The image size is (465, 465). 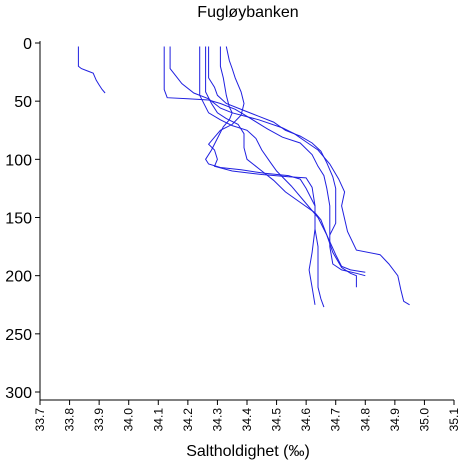 What do you see at coordinates (217, 420) in the screenshot?
I see `x-tick-label: 34.3` at bounding box center [217, 420].